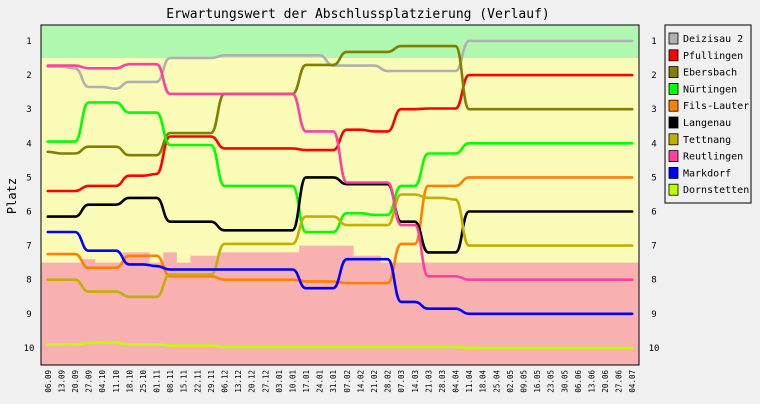  I want to click on x-tick-label: 21.03, so click(428, 381).